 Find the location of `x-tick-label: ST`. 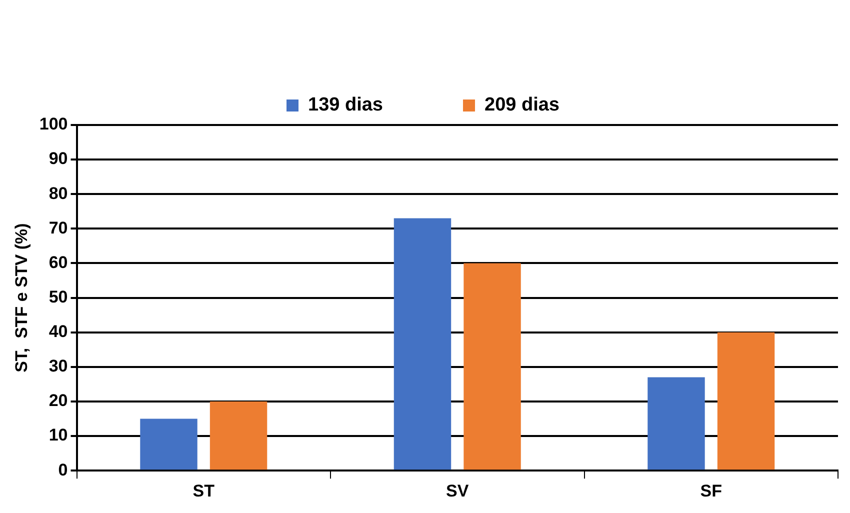

x-tick-label: ST is located at coordinates (204, 490).